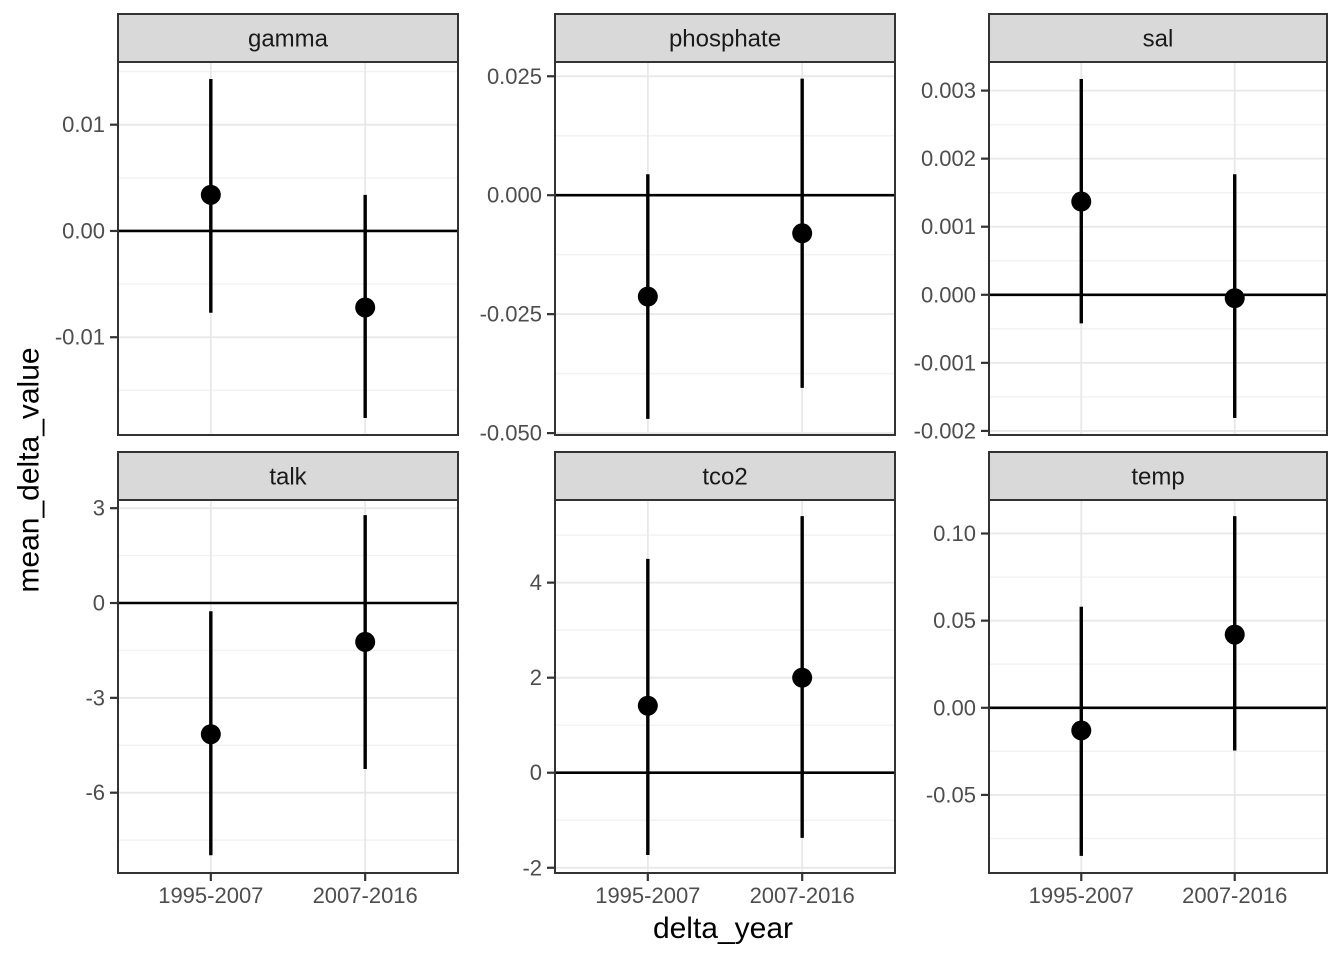  Describe the element at coordinates (511, 314) in the screenshot. I see `y-tick-label: -0.025` at that location.